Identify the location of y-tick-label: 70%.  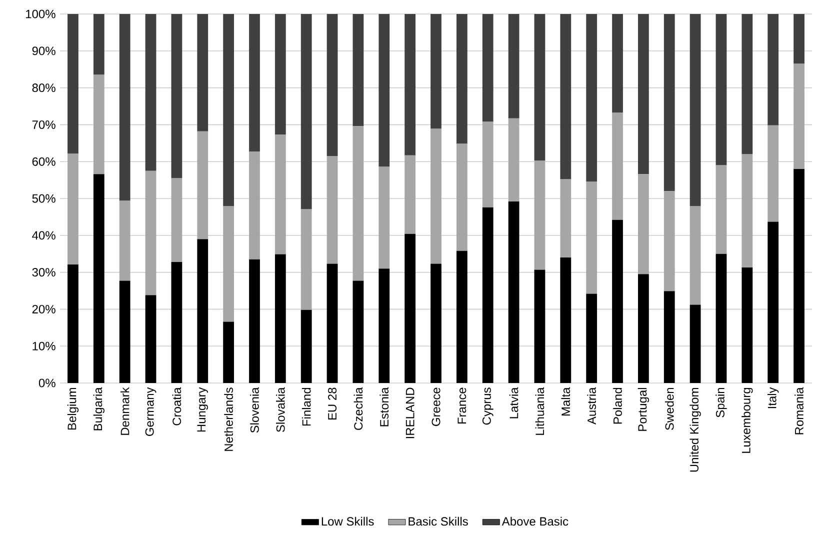
(44, 124).